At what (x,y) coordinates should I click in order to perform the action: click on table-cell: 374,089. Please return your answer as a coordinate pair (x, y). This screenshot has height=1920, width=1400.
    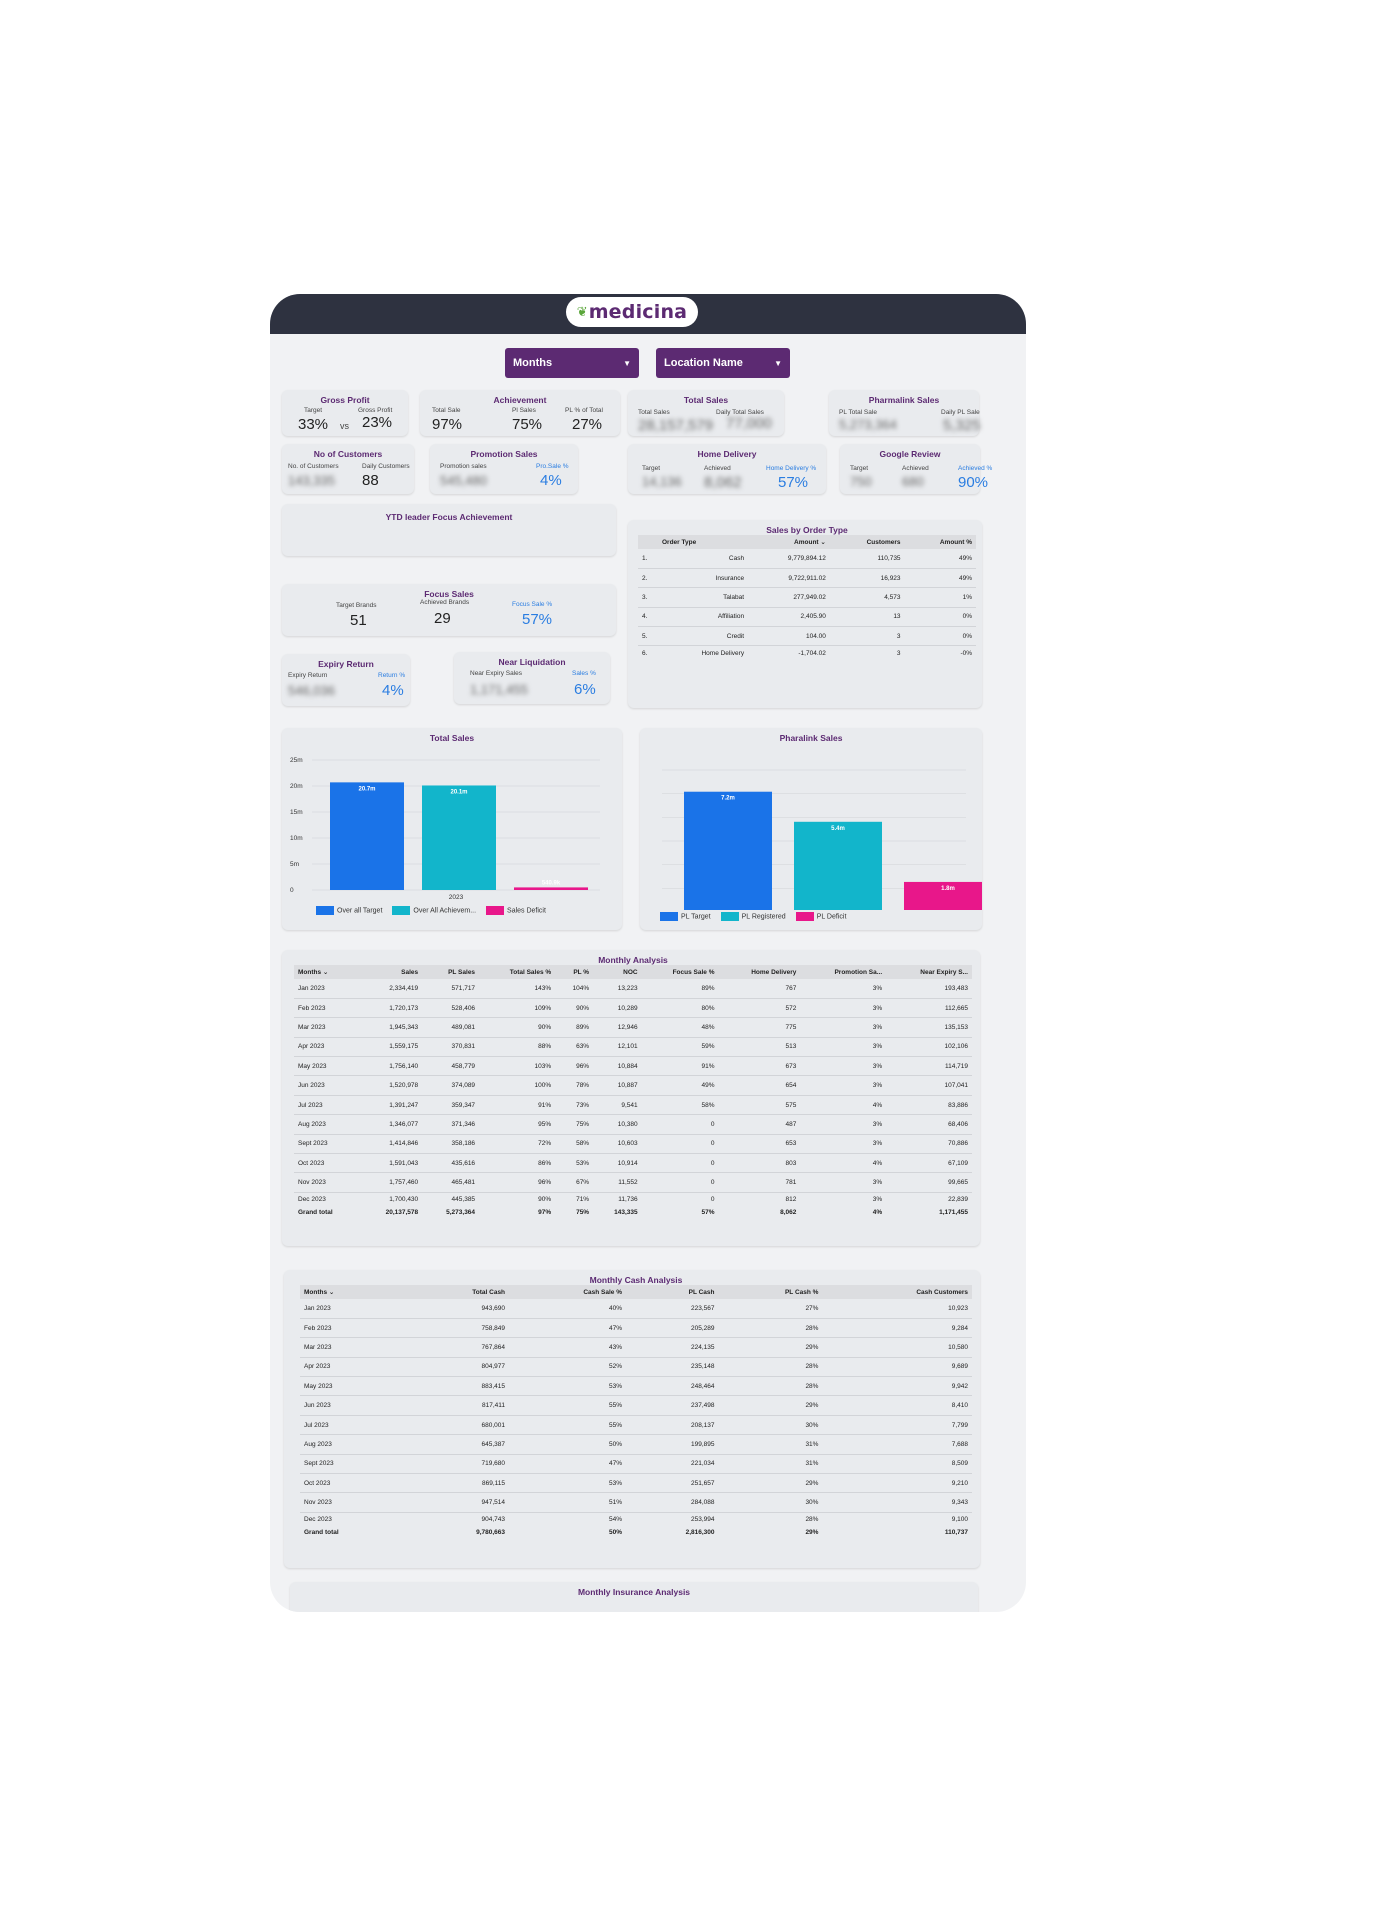
    Looking at the image, I should click on (451, 1085).